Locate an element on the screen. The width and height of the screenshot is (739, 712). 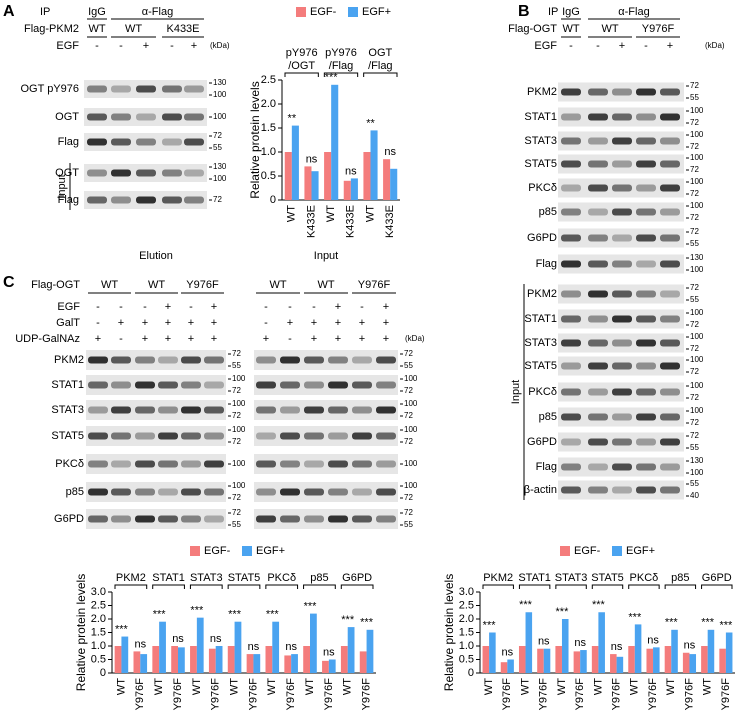
row-label: β-actin is located at coordinates (540, 490).